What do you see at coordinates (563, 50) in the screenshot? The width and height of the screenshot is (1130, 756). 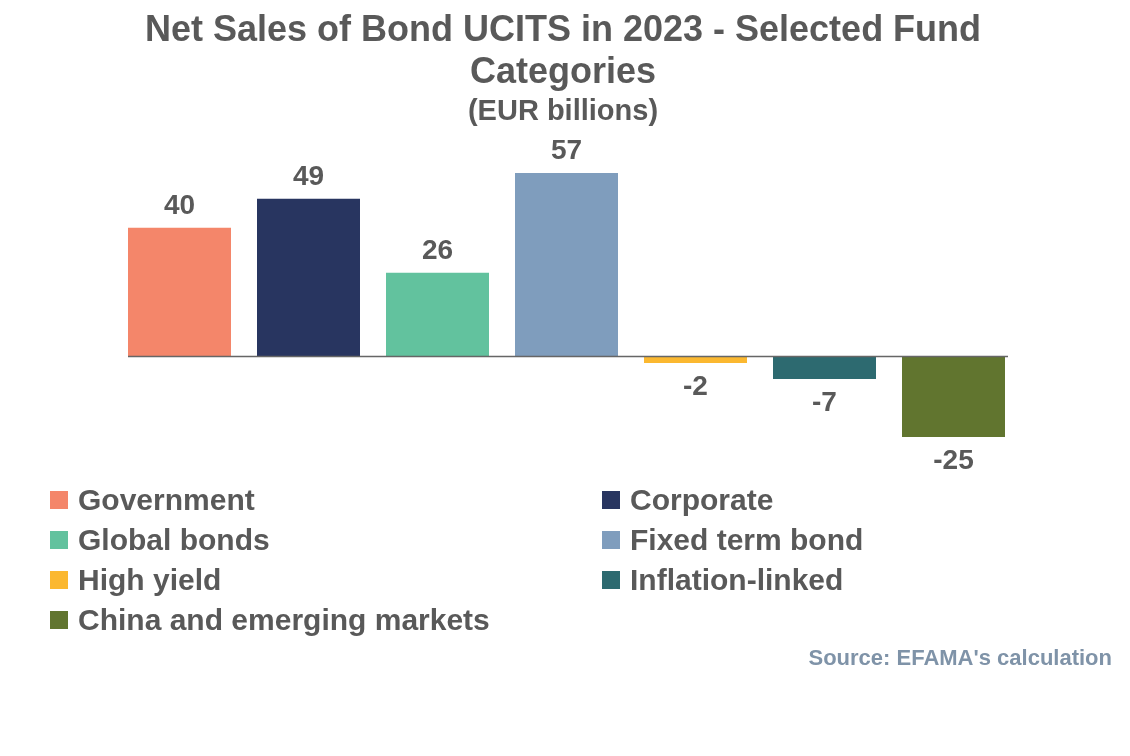 I see `chart-title: Net Sales of Bond UCITS in 2023 - Selected Fund Categories` at bounding box center [563, 50].